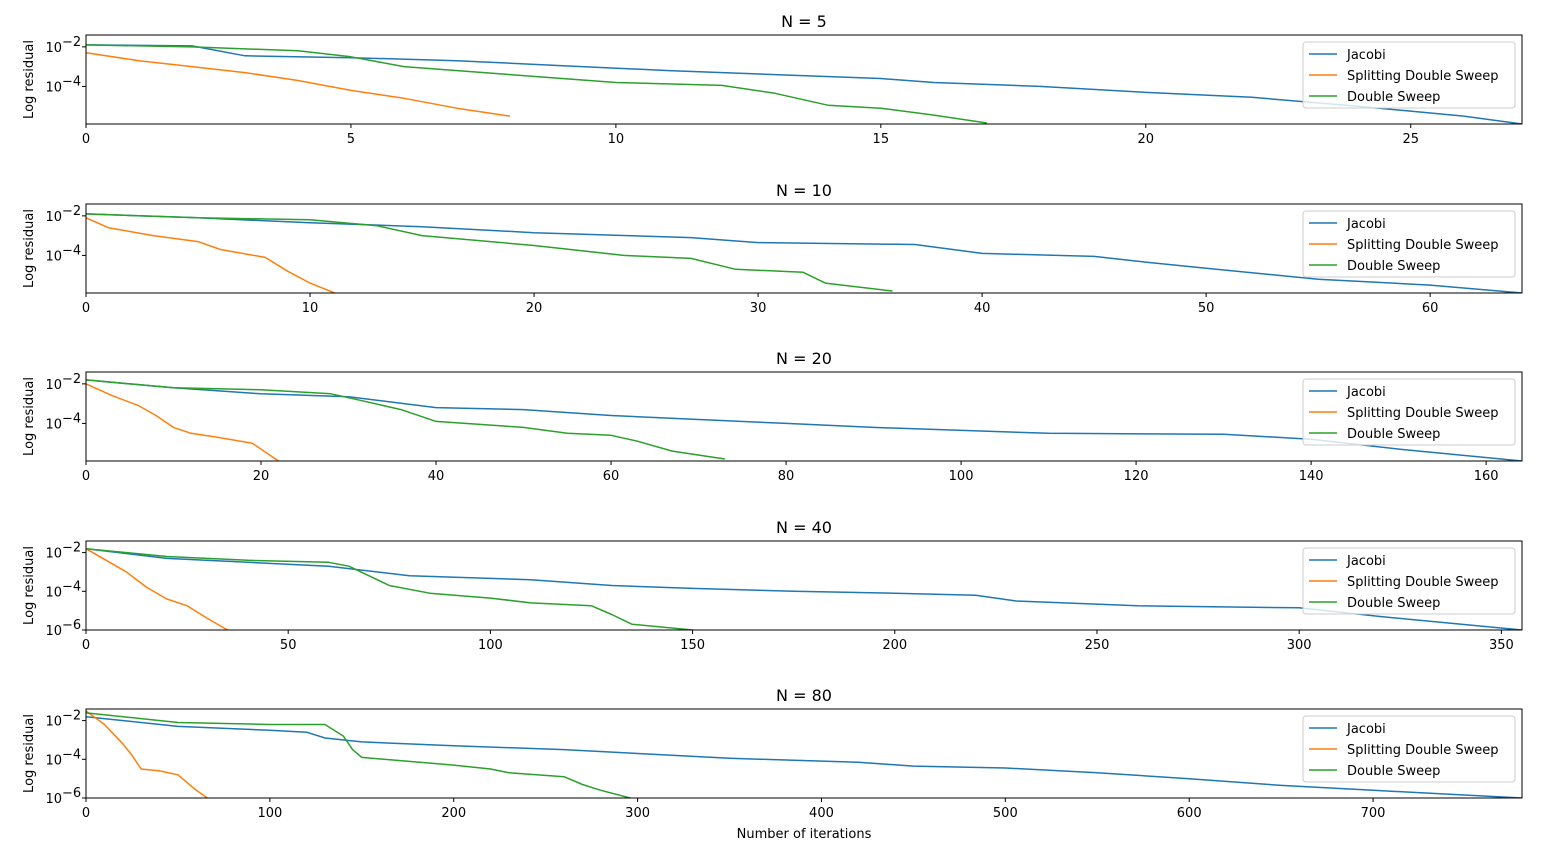 The height and width of the screenshot is (858, 1553). I want to click on x-tick-label: 140, so click(1311, 476).